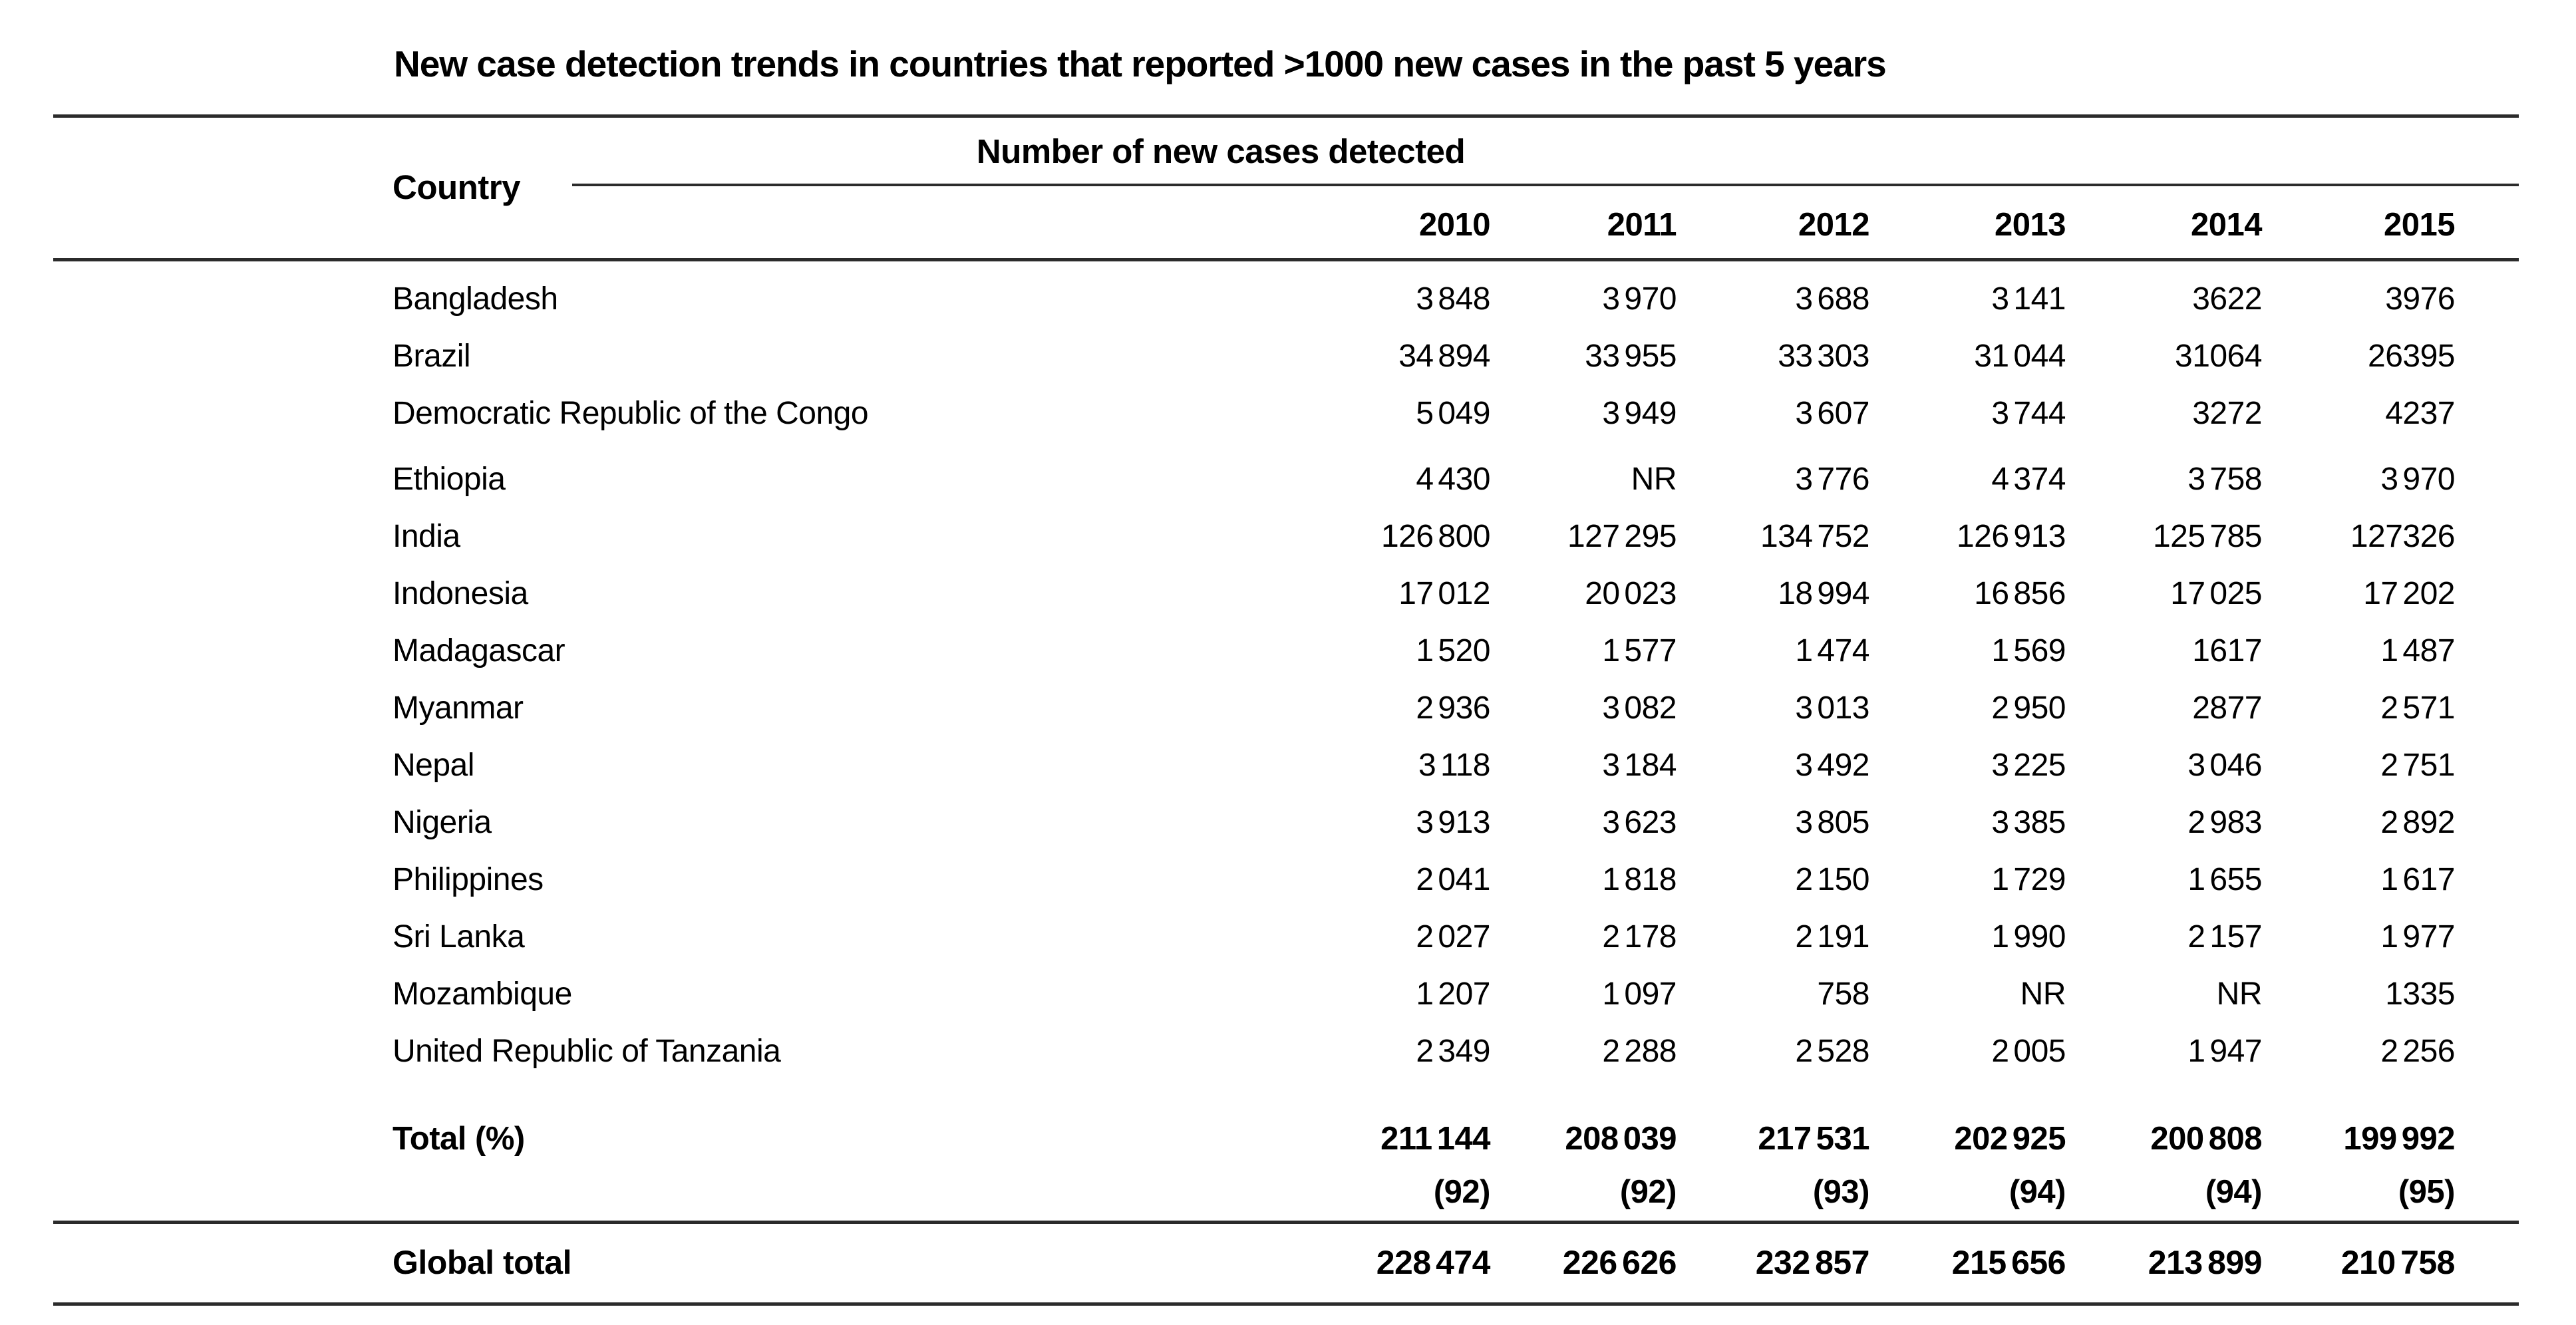 The image size is (2576, 1325). Describe the element at coordinates (479, 651) in the screenshot. I see `country-cell: Madagascar` at that location.